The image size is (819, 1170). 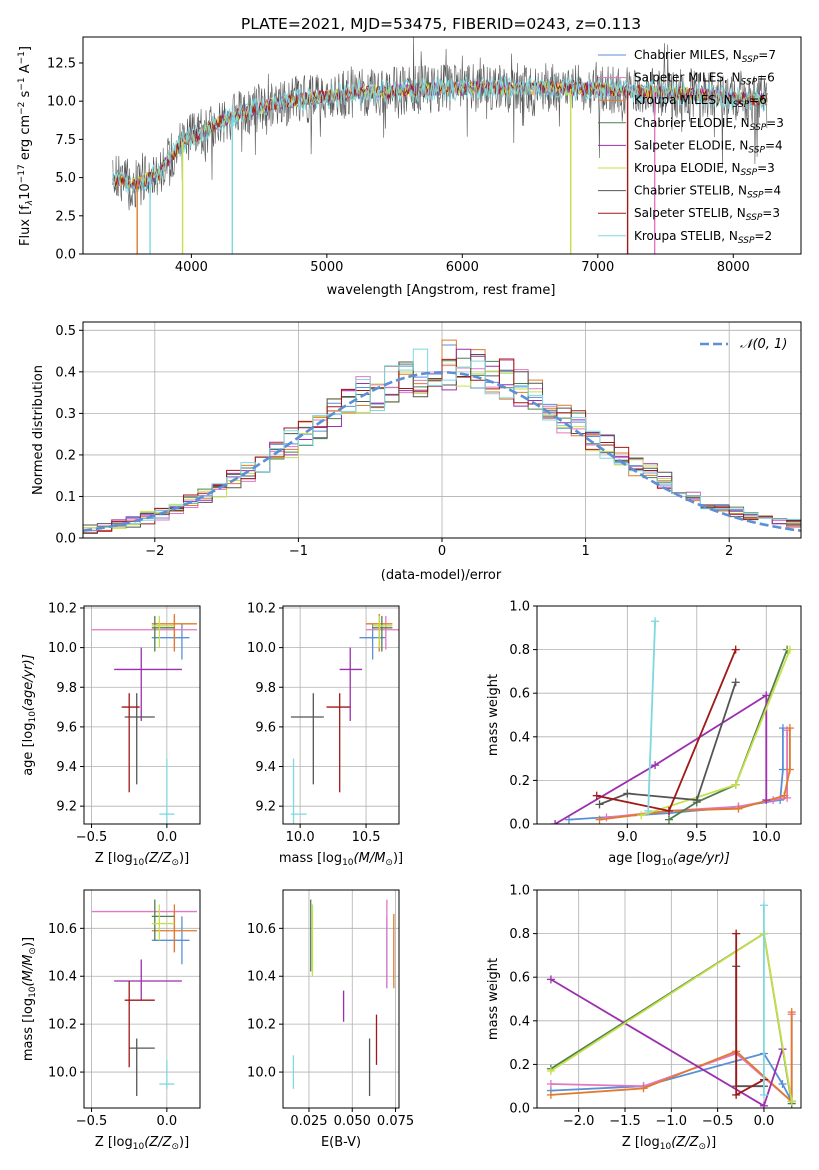 I want to click on label-part: =7, so click(x=767, y=55).